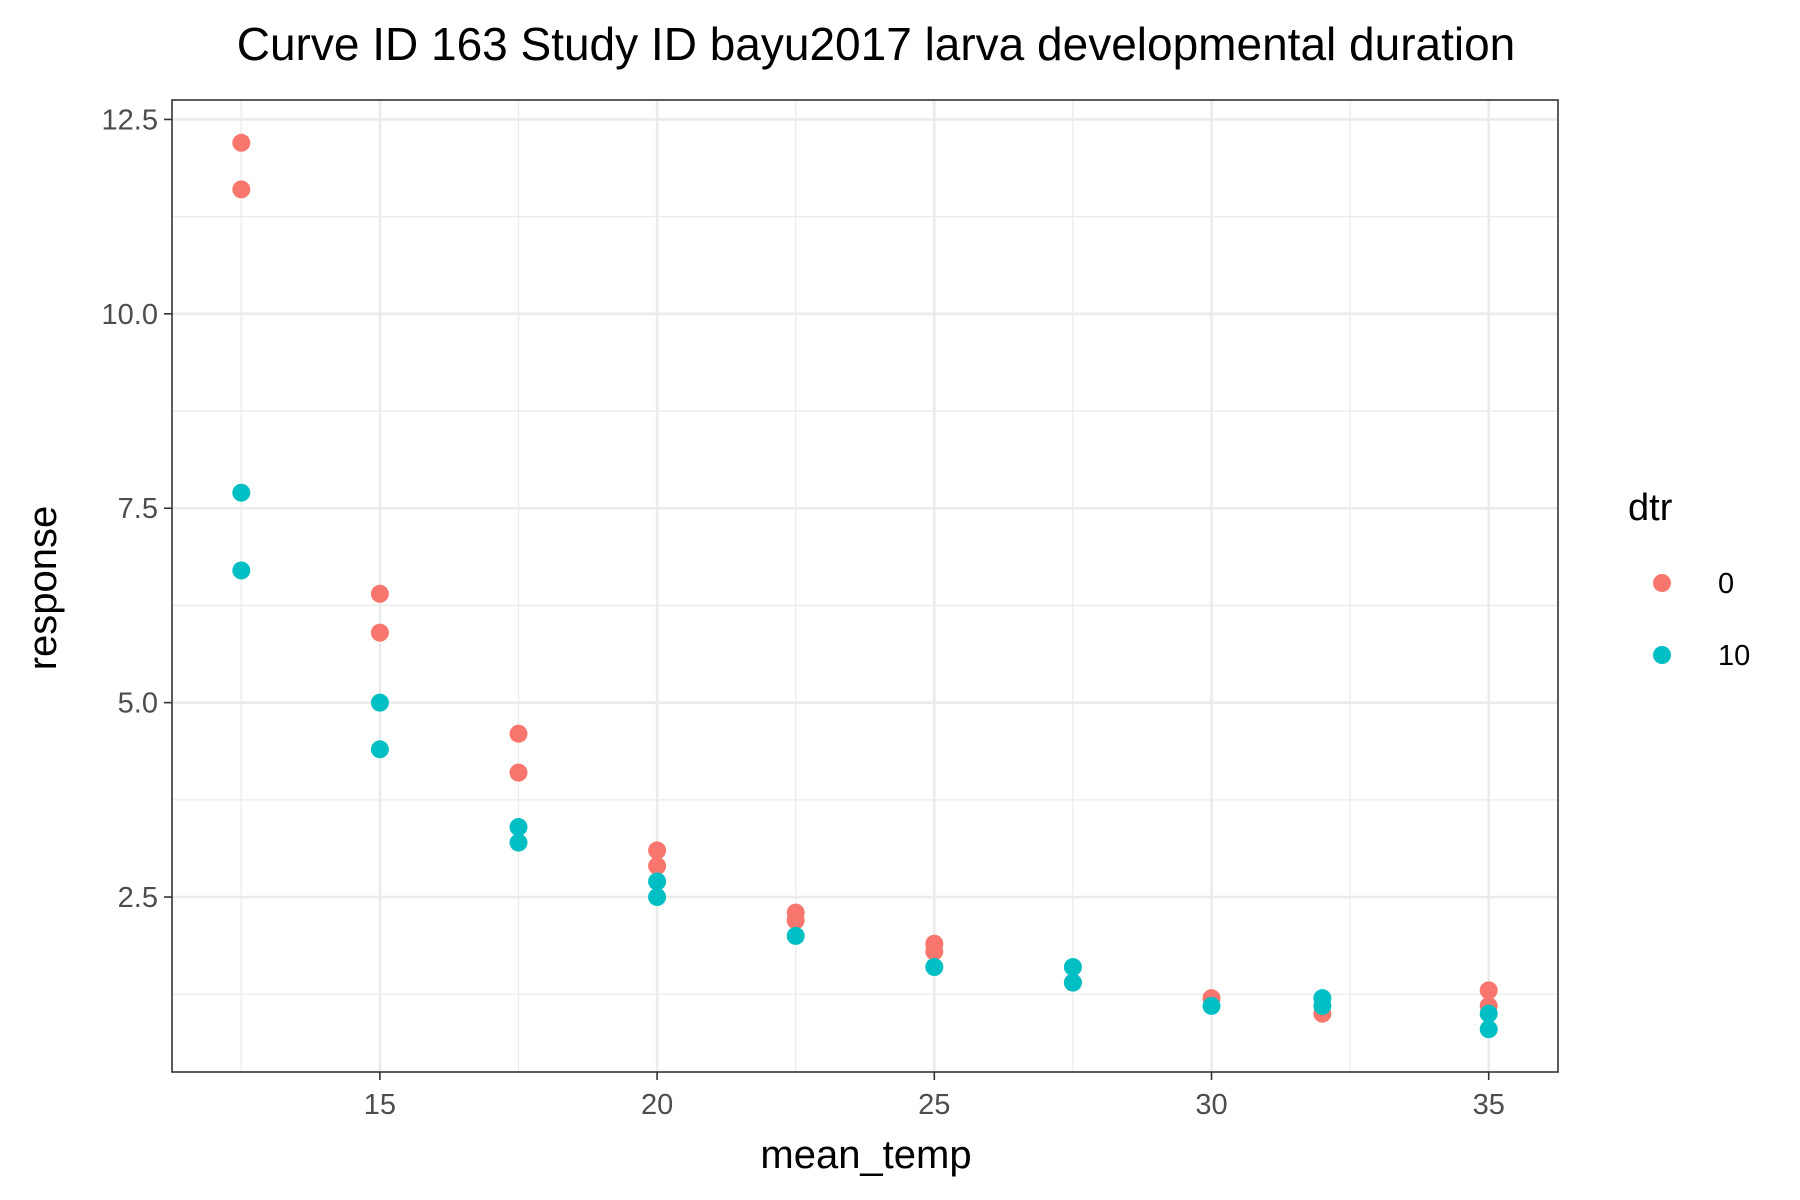  I want to click on legend-entries: 0 10, so click(1701, 620).